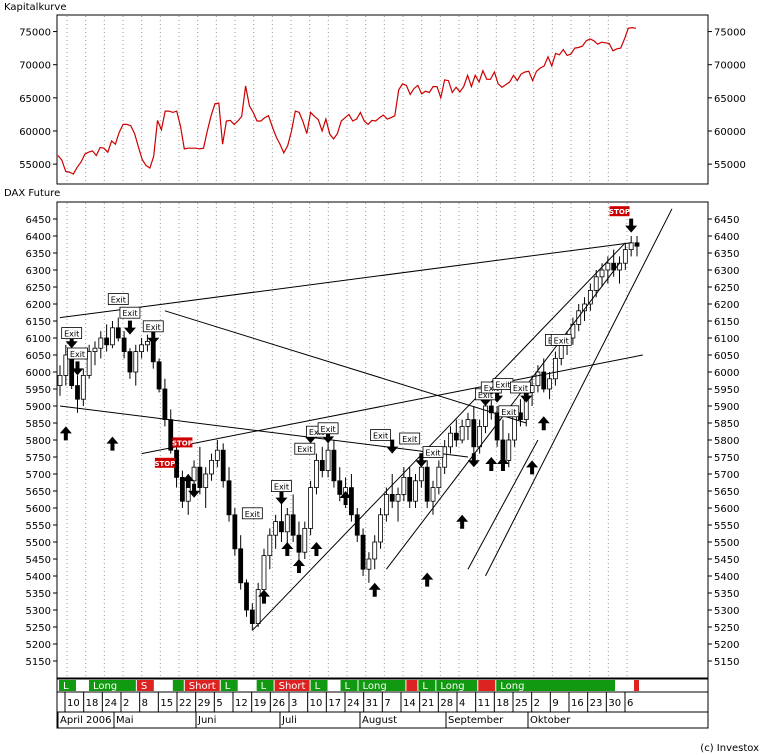 This screenshot has height=755, width=765. Describe the element at coordinates (73, 703) in the screenshot. I see `date-tick-label: 10` at that location.